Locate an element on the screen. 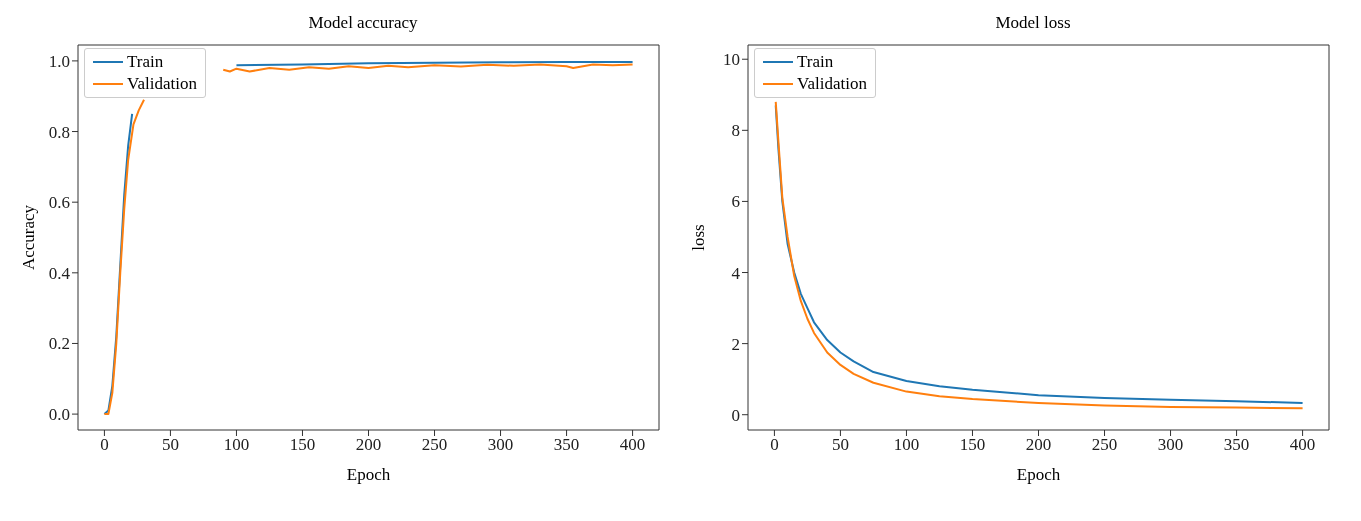 The height and width of the screenshot is (521, 1361). y-tick-label: 0.8 is located at coordinates (59, 132).